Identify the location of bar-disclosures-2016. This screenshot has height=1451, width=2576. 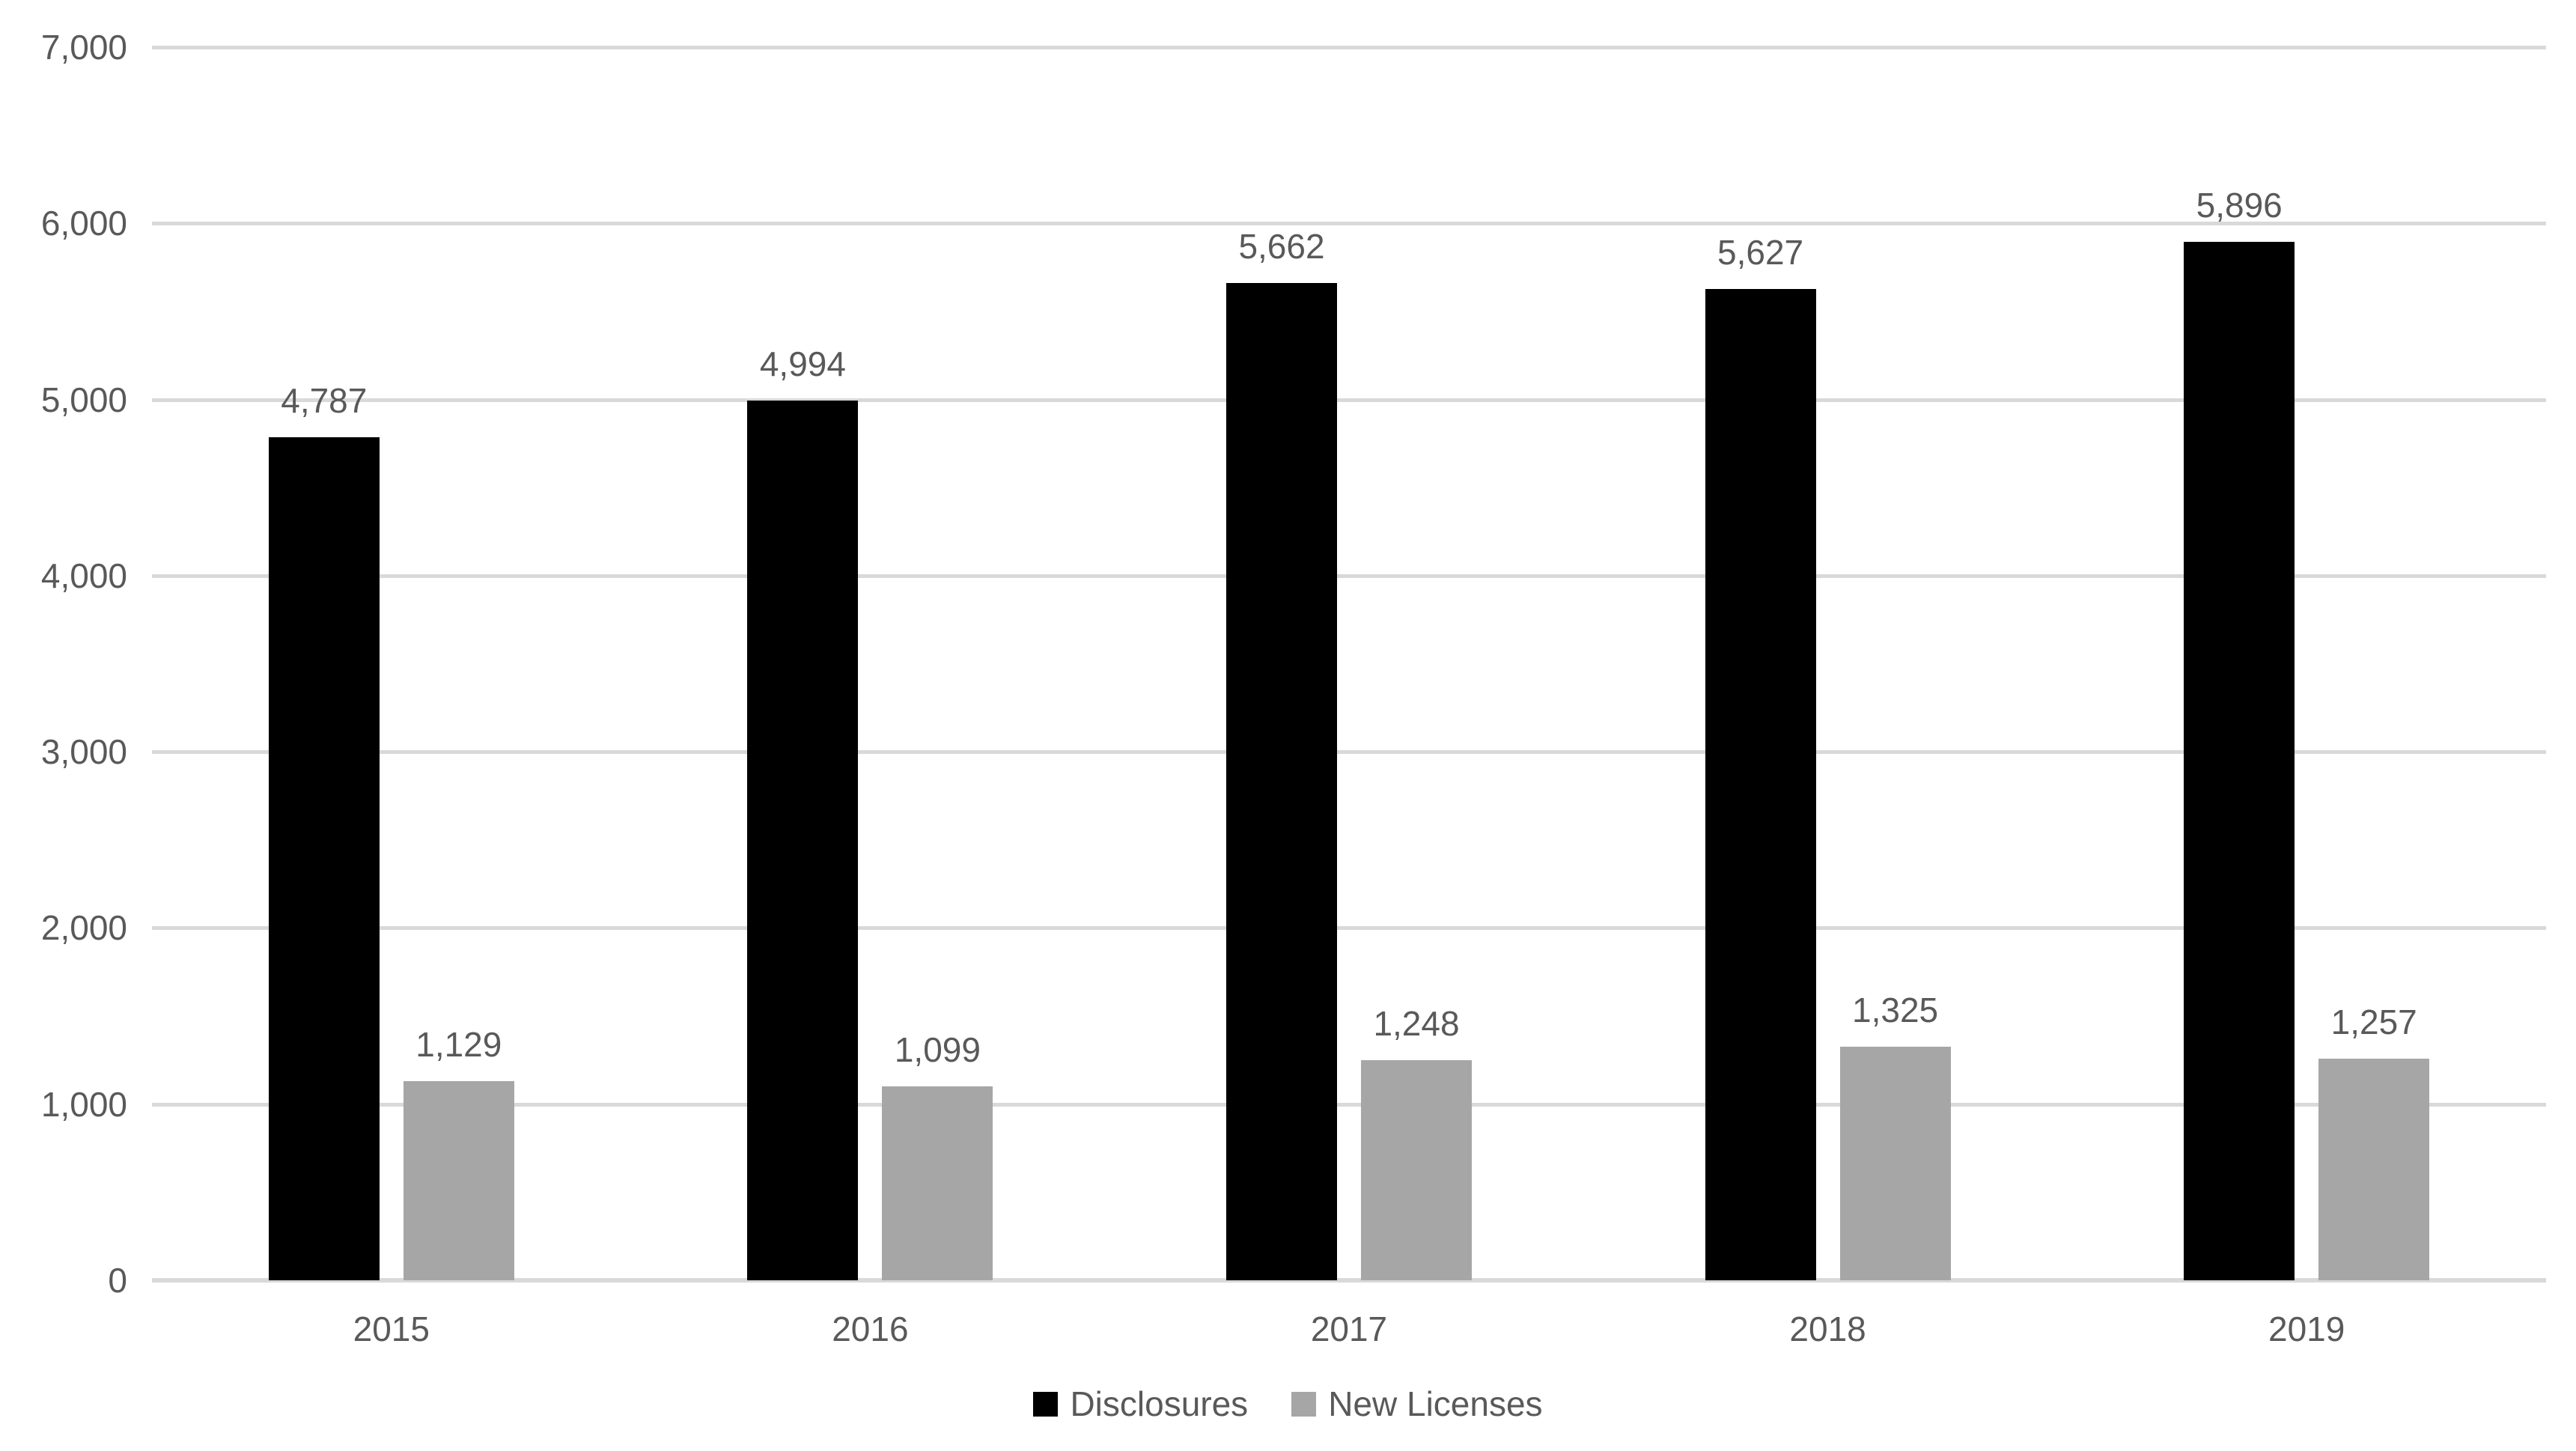
(803, 840).